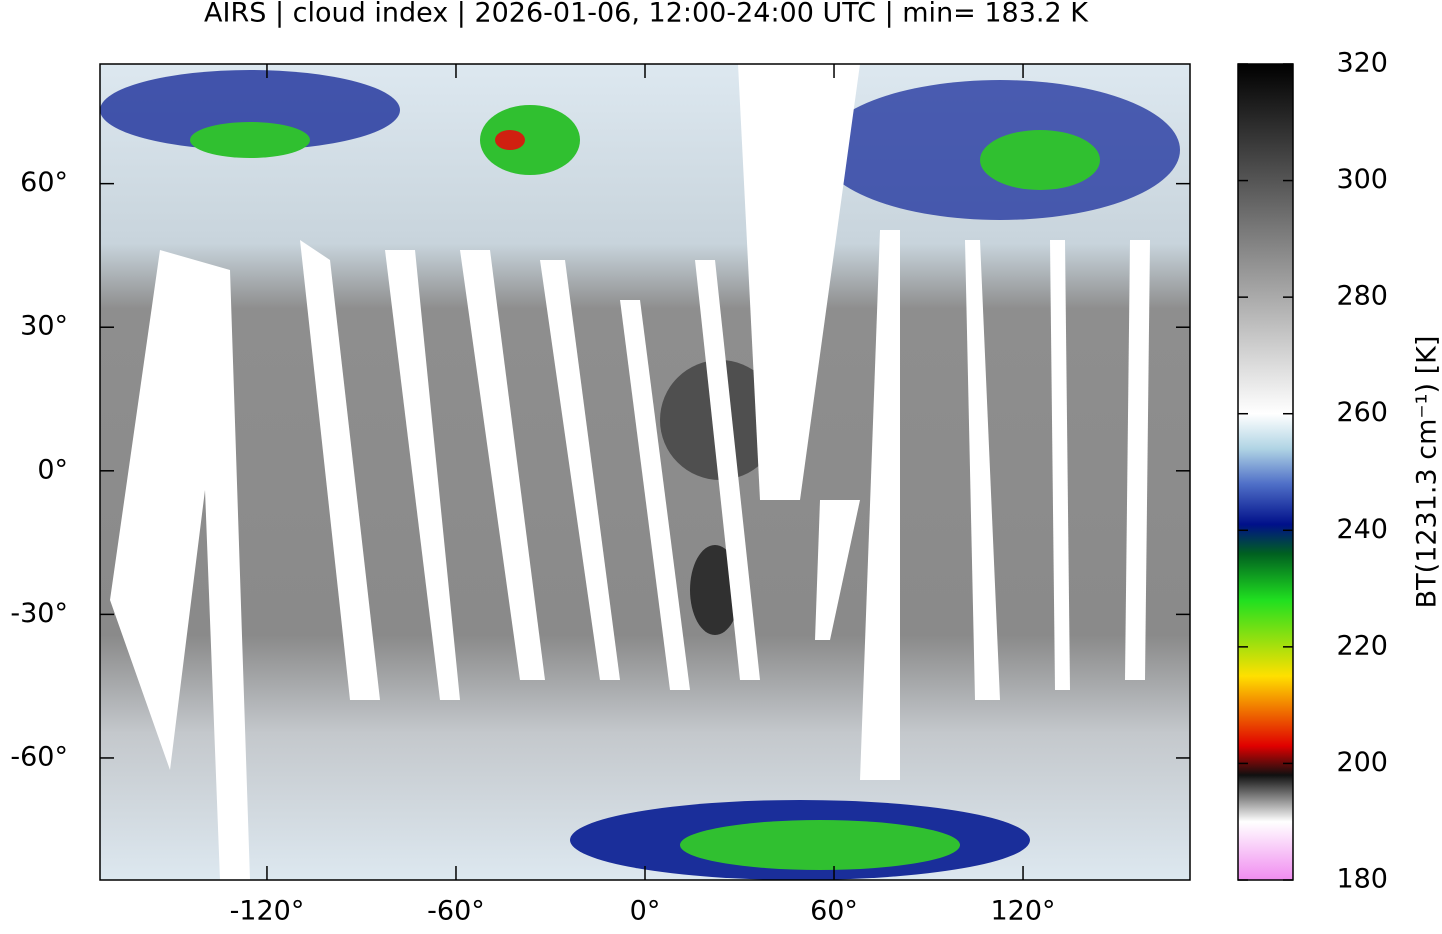 This screenshot has width=1442, height=934. I want to click on y-tick-label: 30°, so click(44, 326).